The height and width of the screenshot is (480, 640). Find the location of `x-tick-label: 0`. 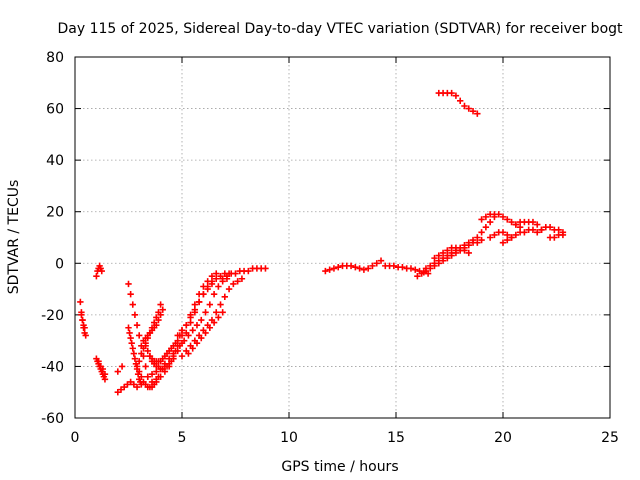

x-tick-label: 0 is located at coordinates (75, 438).